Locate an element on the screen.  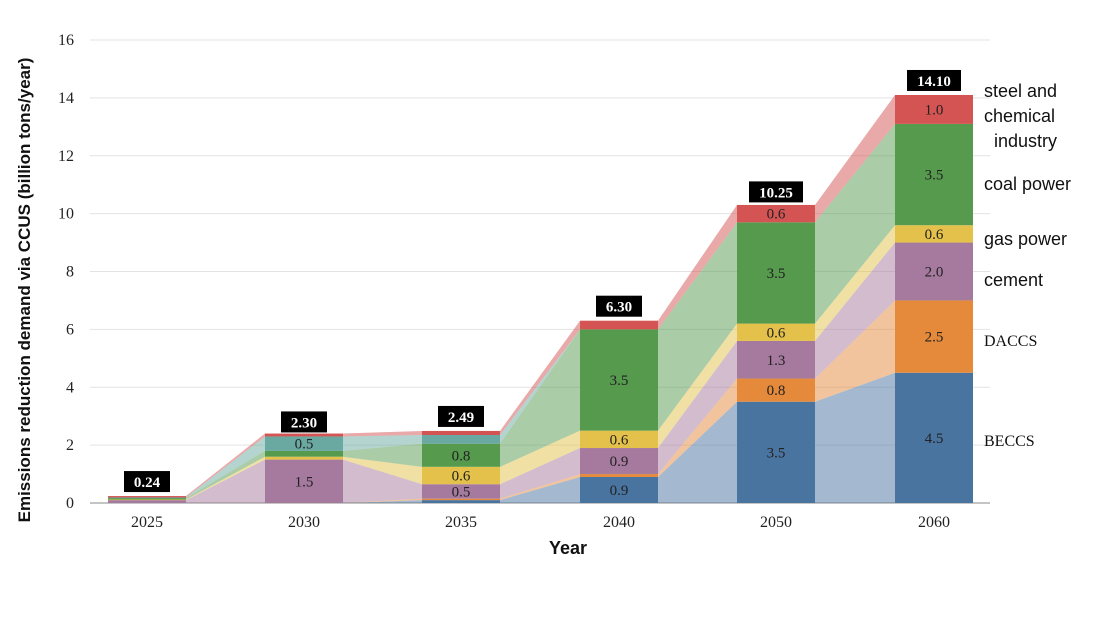
data-label: 1.5 is located at coordinates (304, 482).